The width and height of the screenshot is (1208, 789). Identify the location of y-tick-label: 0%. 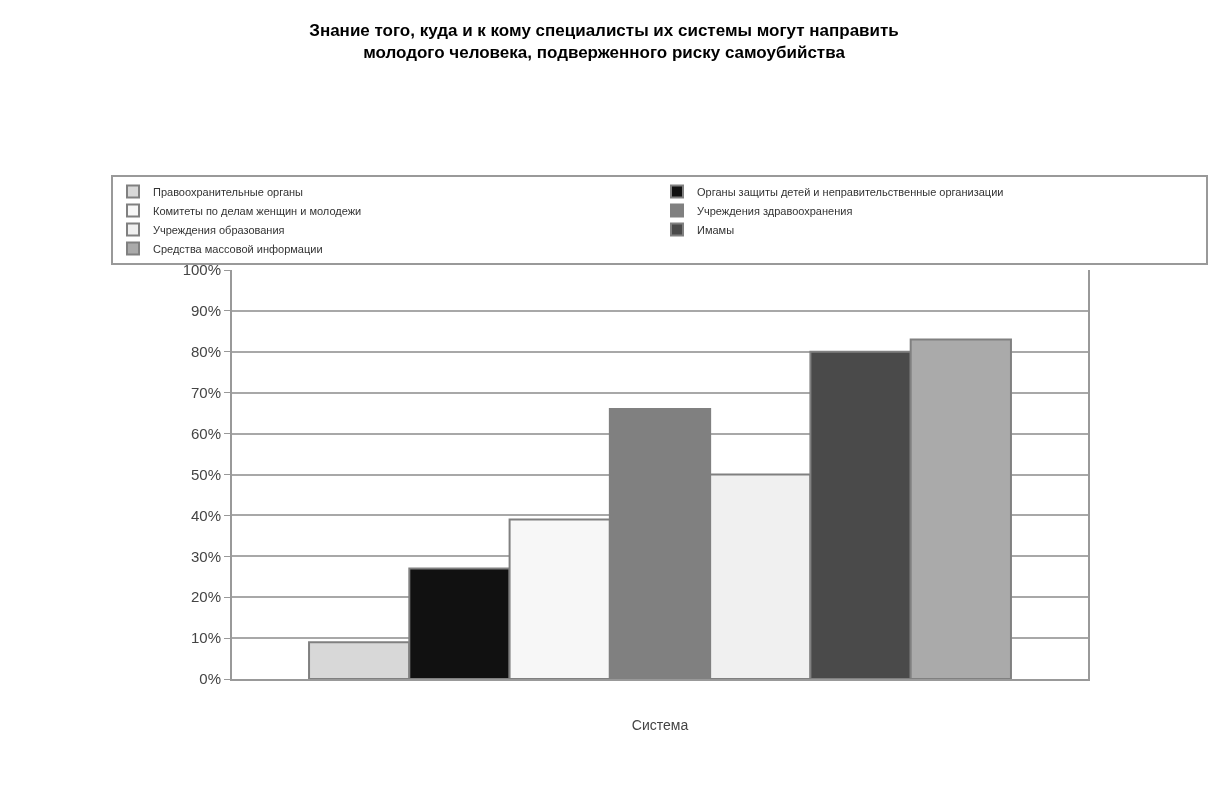
(210, 679).